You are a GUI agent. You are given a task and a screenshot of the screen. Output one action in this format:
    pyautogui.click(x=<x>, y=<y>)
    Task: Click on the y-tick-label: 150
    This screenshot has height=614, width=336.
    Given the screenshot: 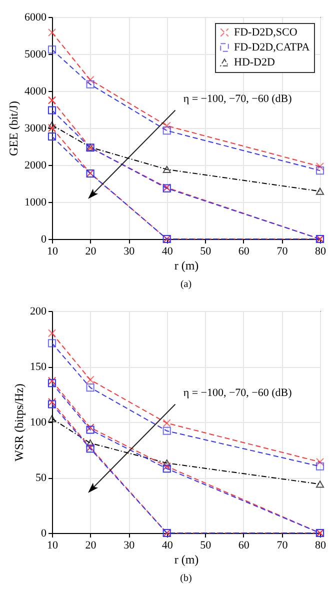 What is the action you would take?
    pyautogui.click(x=38, y=367)
    